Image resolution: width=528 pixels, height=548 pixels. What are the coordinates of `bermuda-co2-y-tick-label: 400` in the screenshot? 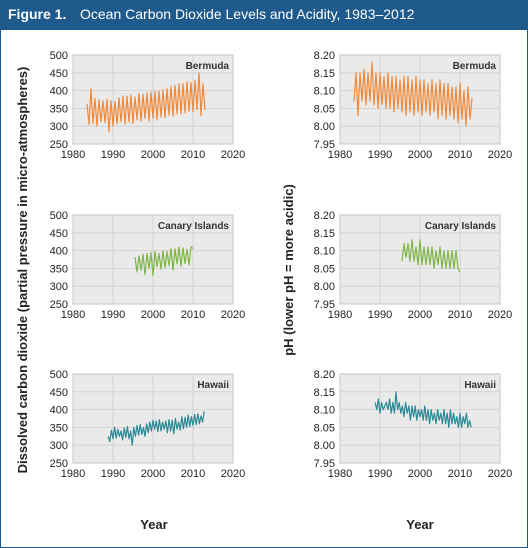 It's located at (59, 92).